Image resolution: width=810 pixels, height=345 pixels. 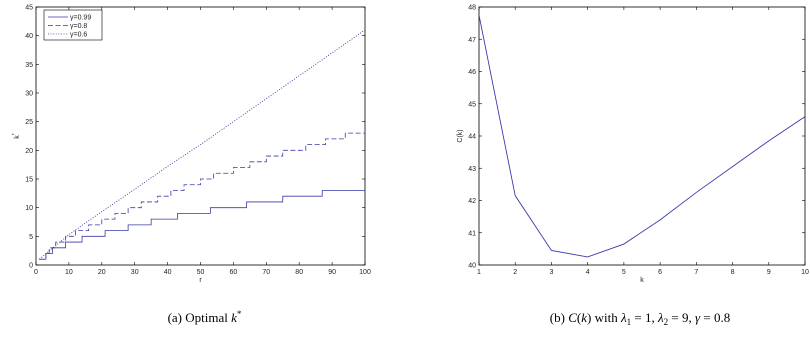 What do you see at coordinates (16, 136) in the screenshot?
I see `chart-a-y-axis-label: k*` at bounding box center [16, 136].